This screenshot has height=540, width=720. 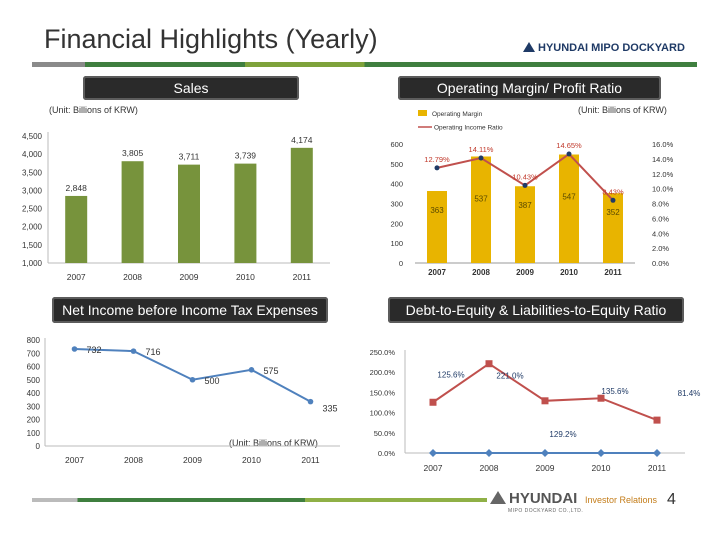 What do you see at coordinates (34, 340) in the screenshot?
I see `net-income-y-tick-label: 800` at bounding box center [34, 340].